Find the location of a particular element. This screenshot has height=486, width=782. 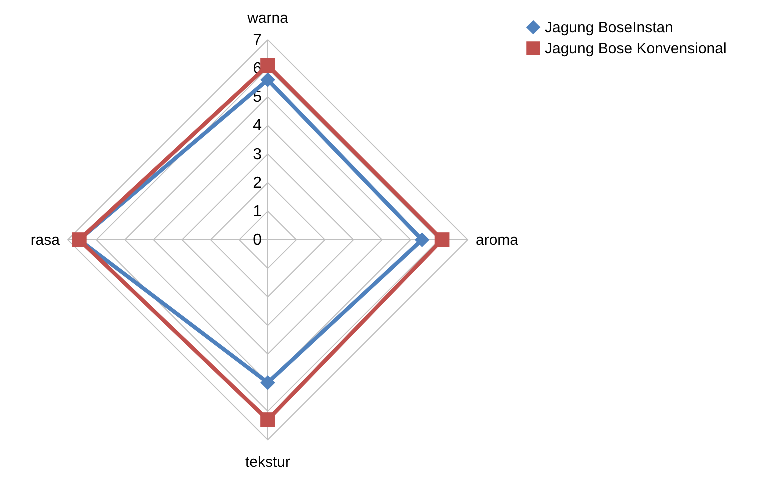

y-tick-label: 4 is located at coordinates (257, 126).